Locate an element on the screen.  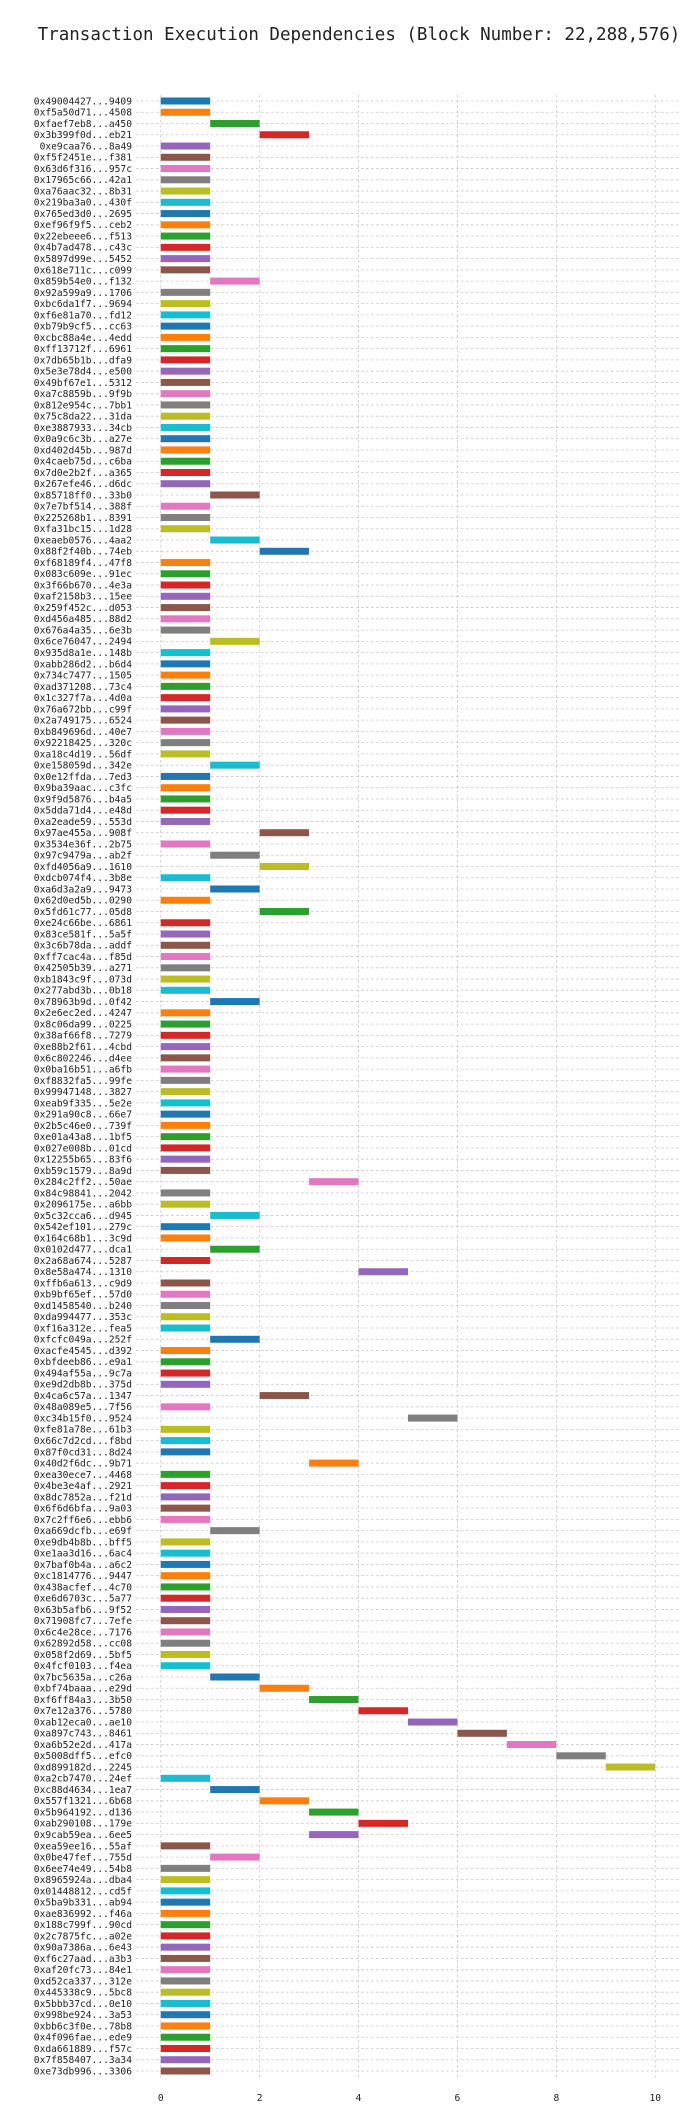
x-tick-label: 8 is located at coordinates (556, 2098).